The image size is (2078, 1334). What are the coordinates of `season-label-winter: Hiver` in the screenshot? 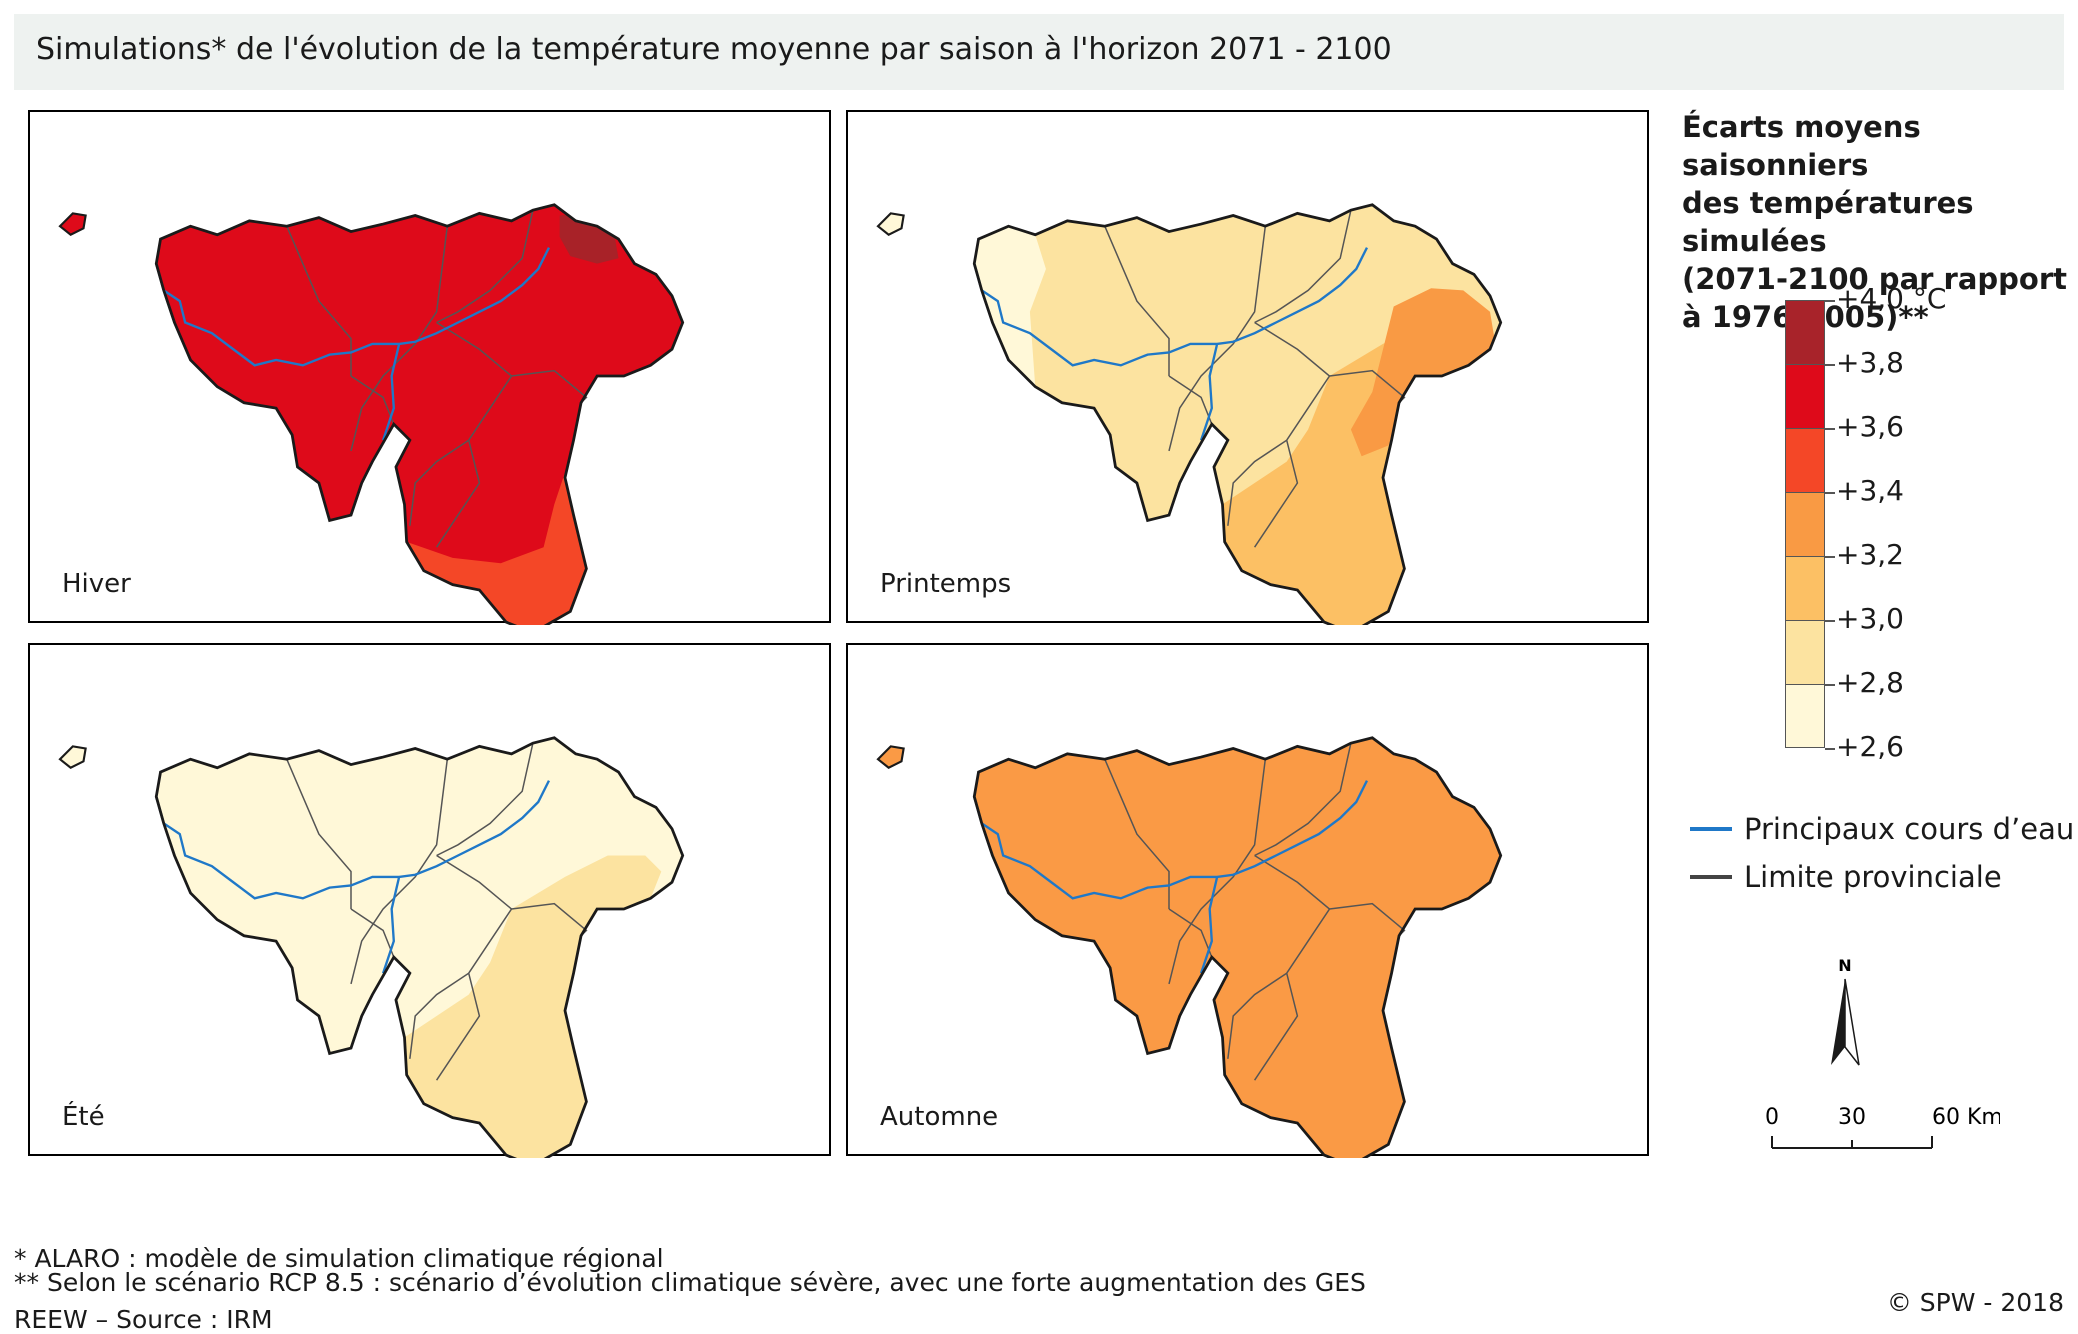 It's located at (96, 584).